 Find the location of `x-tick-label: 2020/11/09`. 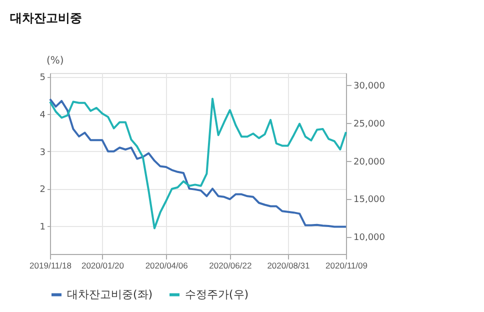

x-tick-label: 2020/11/09 is located at coordinates (347, 265).